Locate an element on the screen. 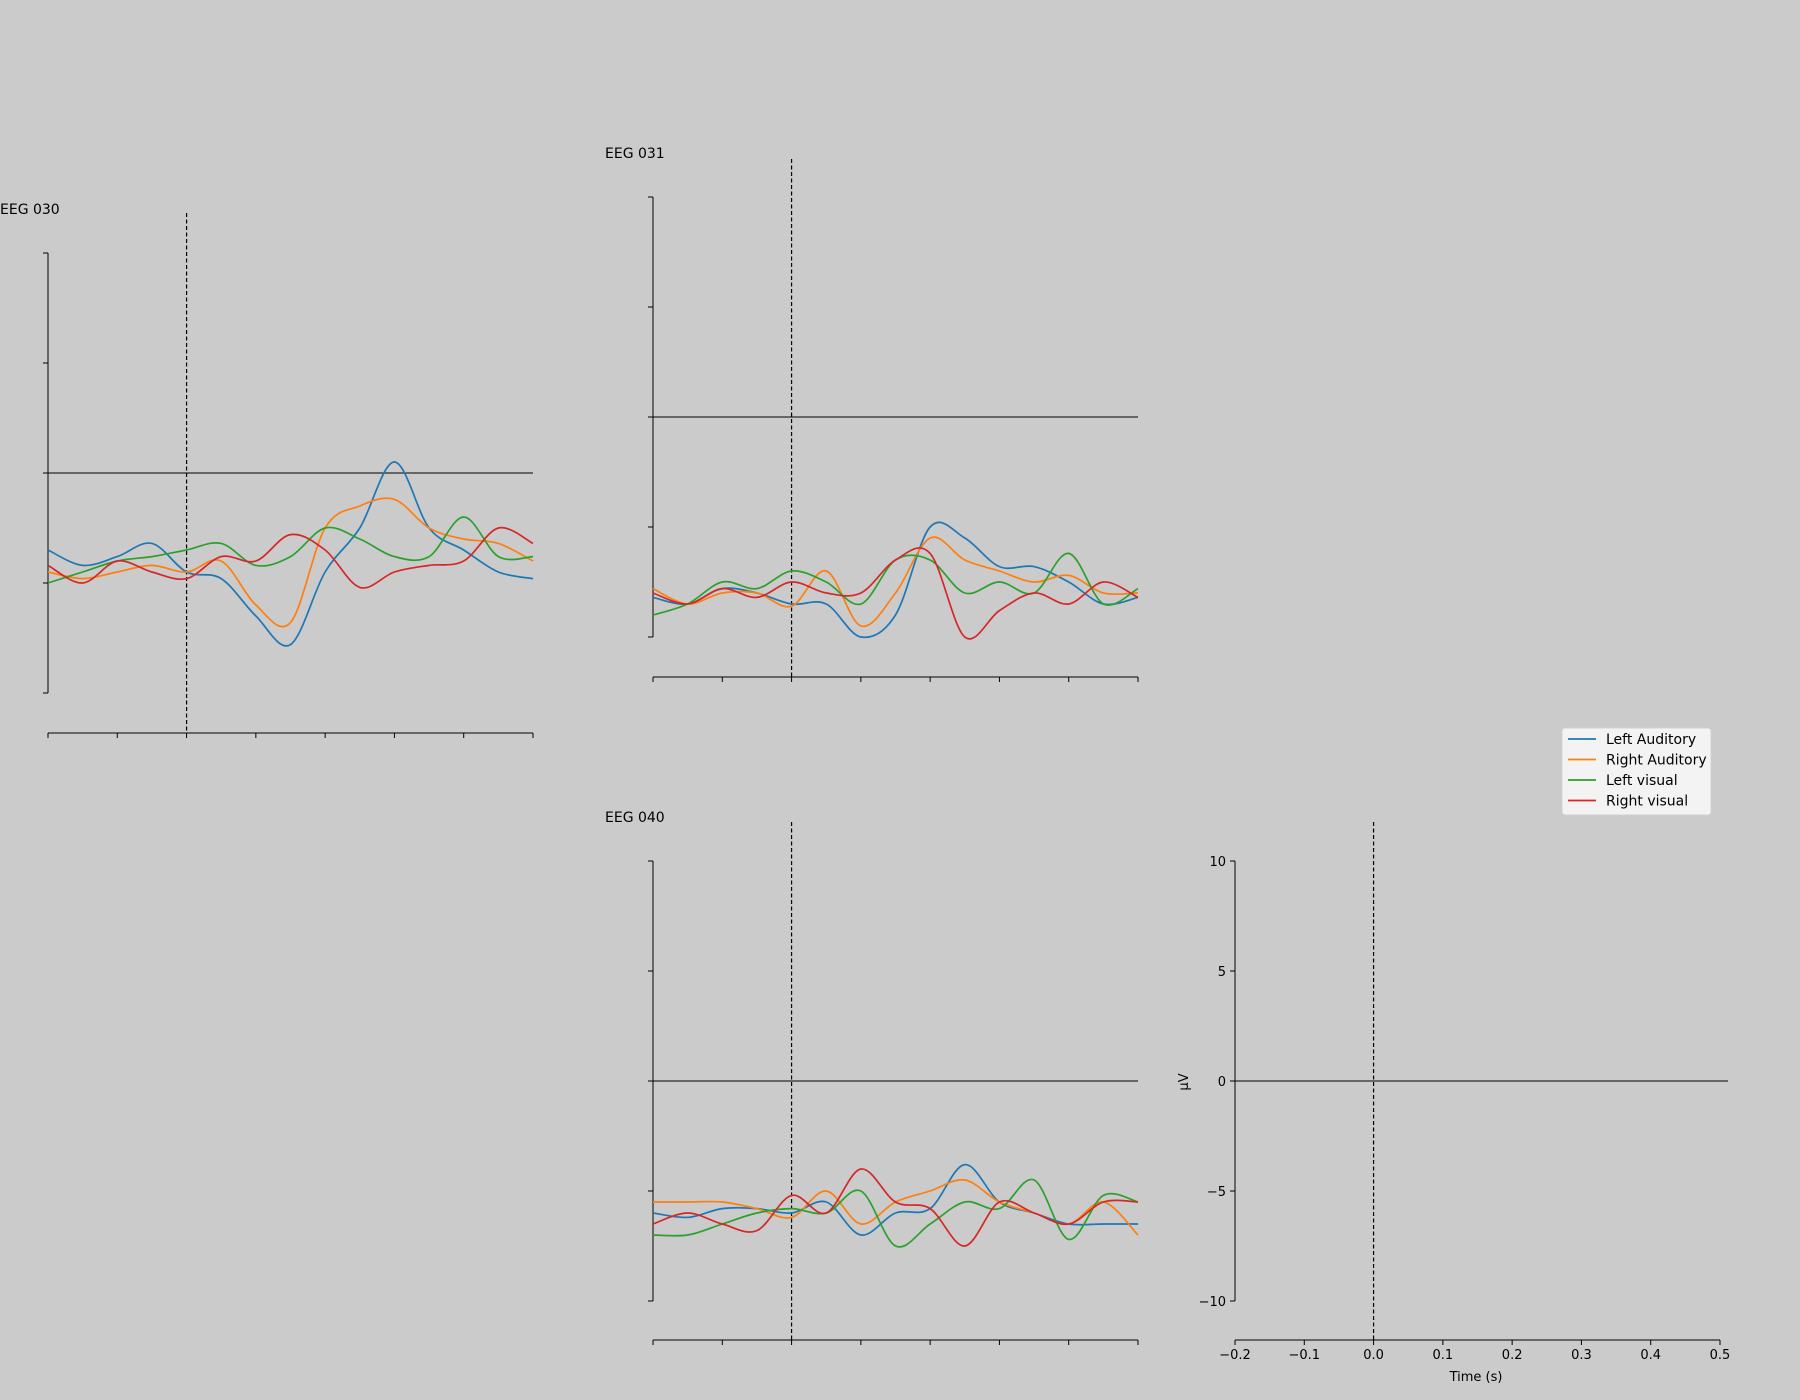 Image resolution: width=1800 pixels, height=1400 pixels. scale-x-tick-label: 0.1 is located at coordinates (1443, 1355).